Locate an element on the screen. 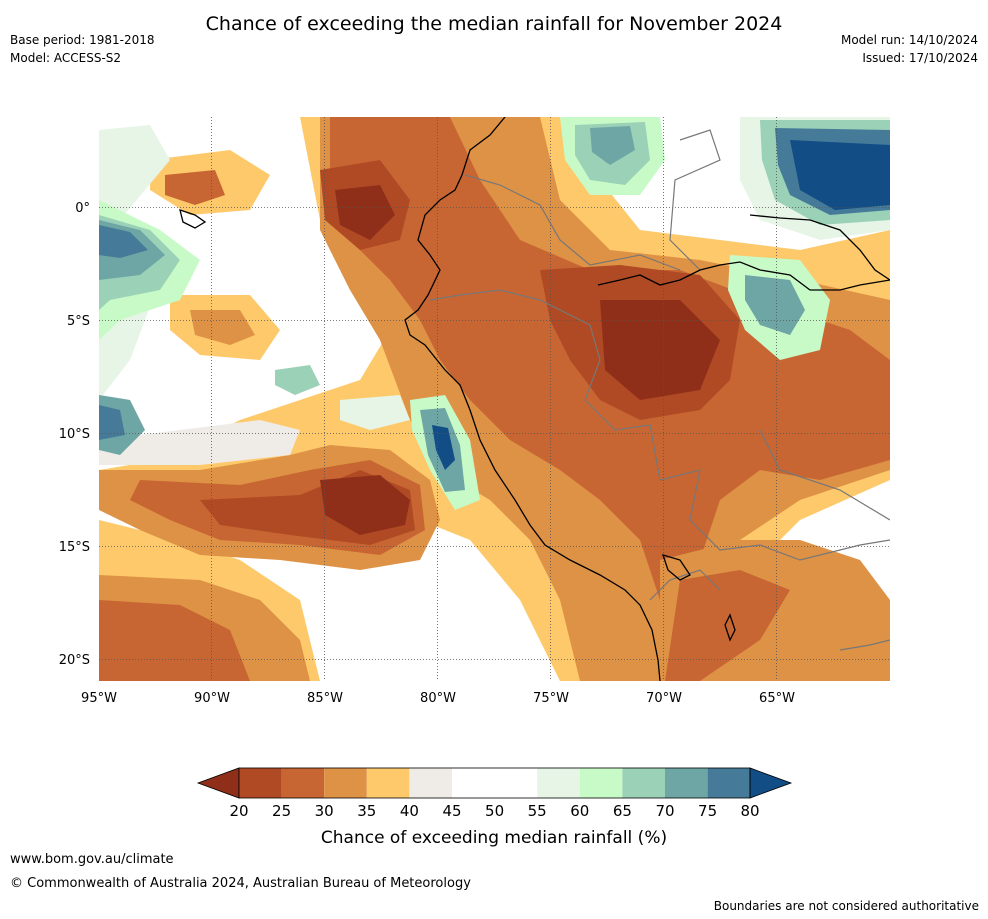 This screenshot has width=988, height=919. lat-label: 0° is located at coordinates (82, 208).